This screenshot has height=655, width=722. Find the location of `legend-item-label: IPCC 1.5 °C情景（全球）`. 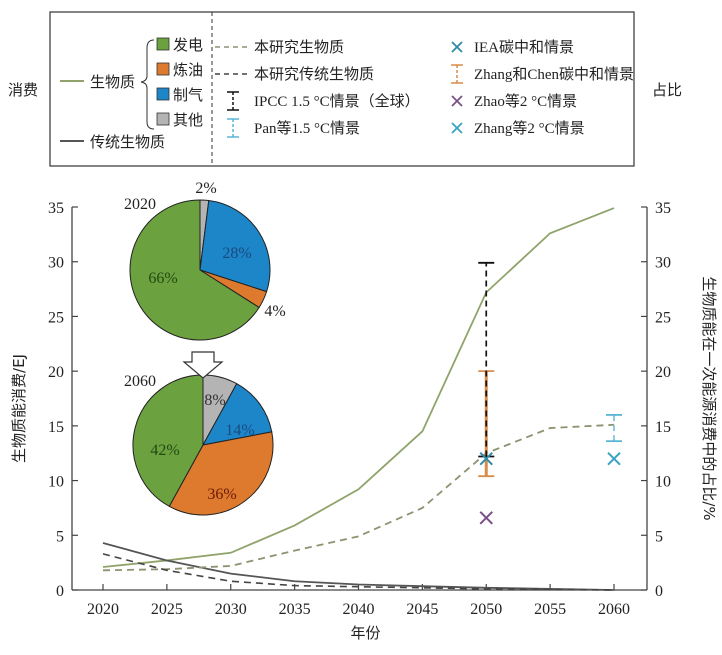

legend-item-label: IPCC 1.5 °C情景（全球） is located at coordinates (337, 101).